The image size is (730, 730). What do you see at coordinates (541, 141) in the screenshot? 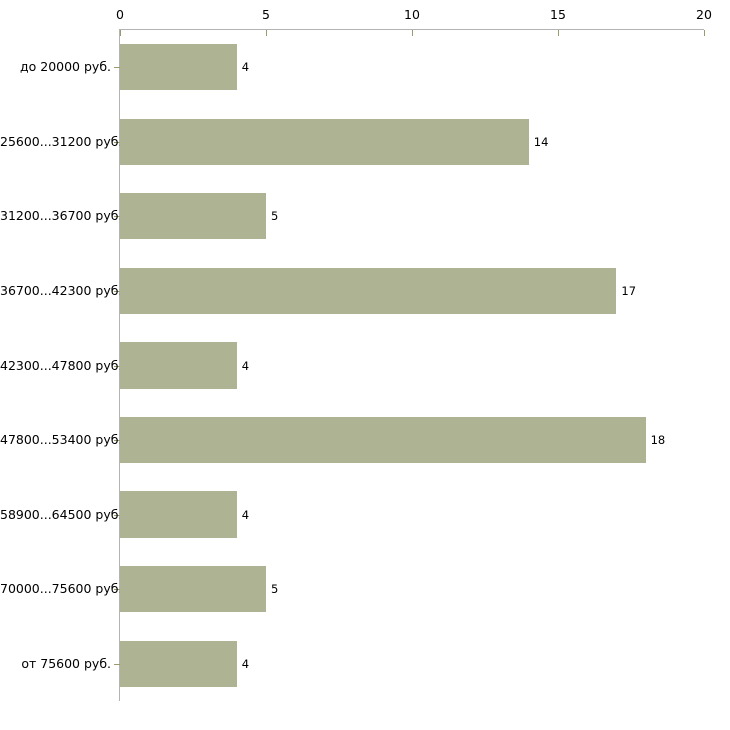
I see `bar-value-label: 14` at bounding box center [541, 141].